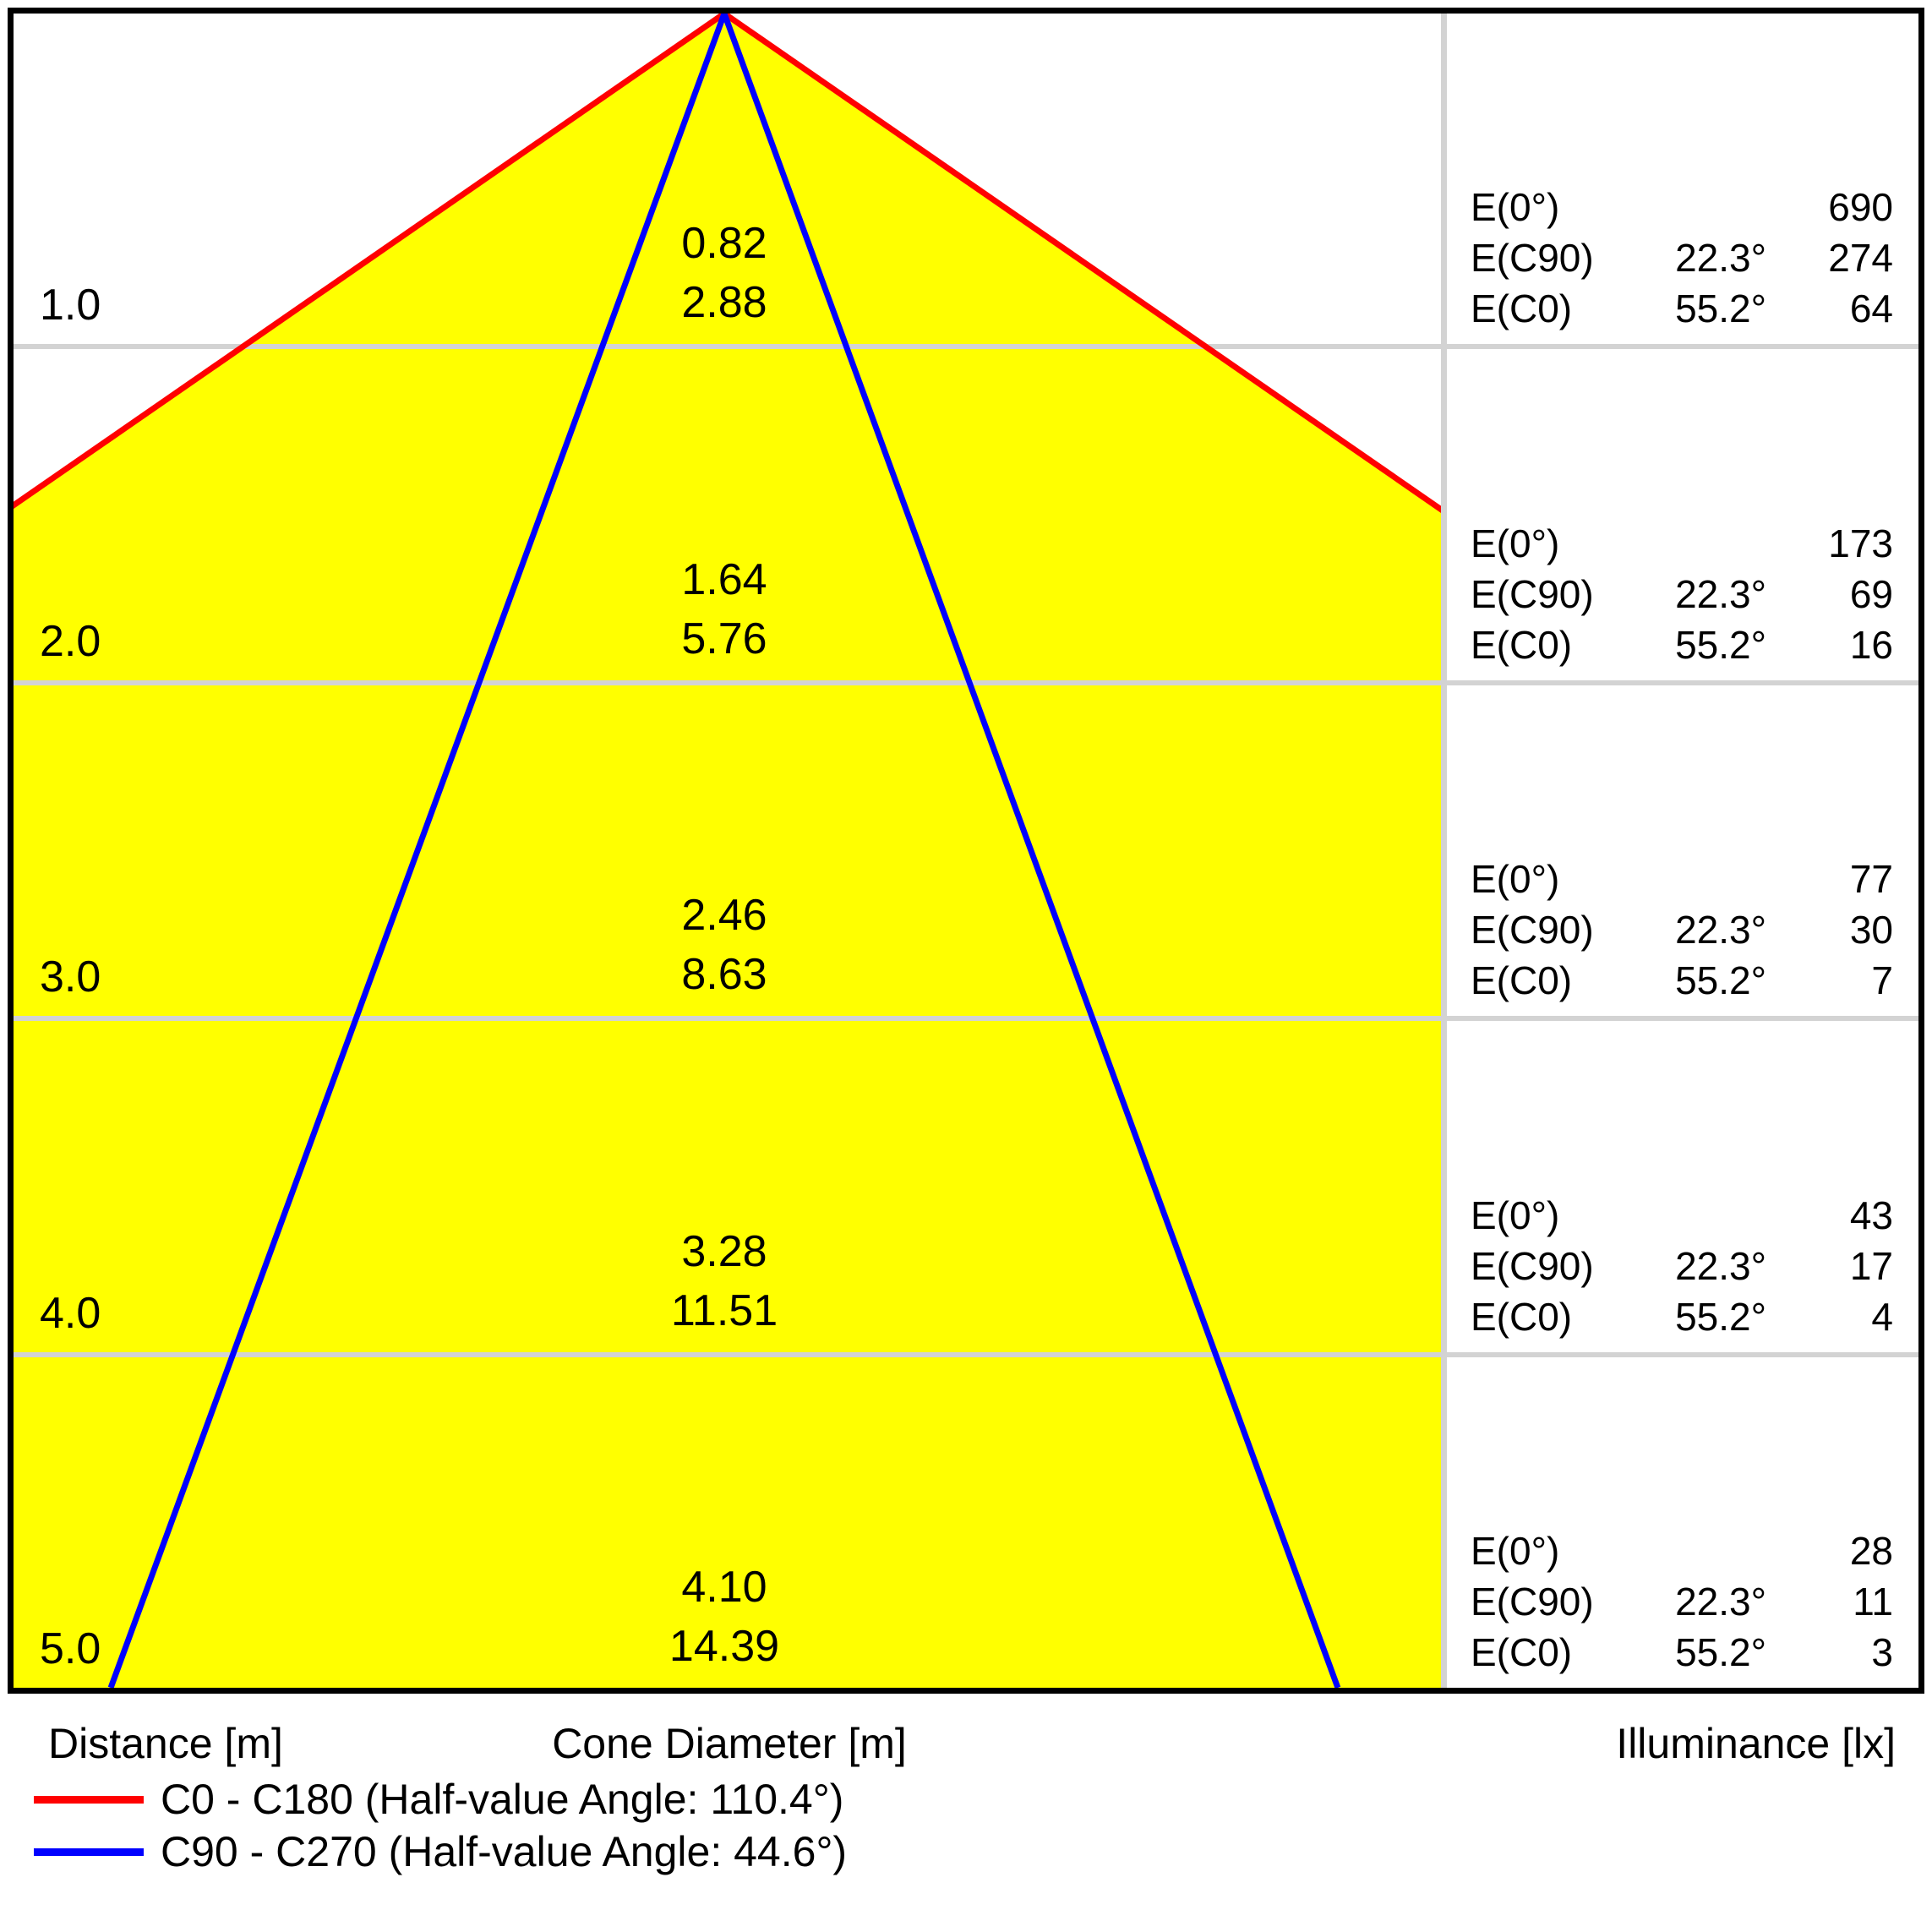  What do you see at coordinates (70, 977) in the screenshot?
I see `distance-label: 3.0` at bounding box center [70, 977].